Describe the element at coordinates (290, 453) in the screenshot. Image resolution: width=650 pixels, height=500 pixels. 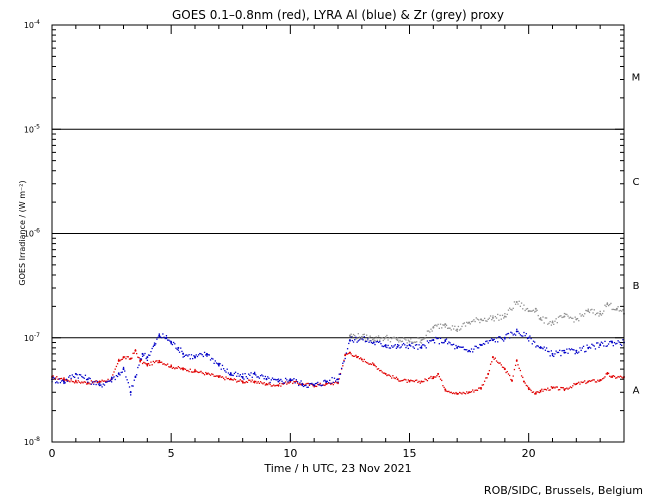
I see `x-tick-label: 10` at that location.